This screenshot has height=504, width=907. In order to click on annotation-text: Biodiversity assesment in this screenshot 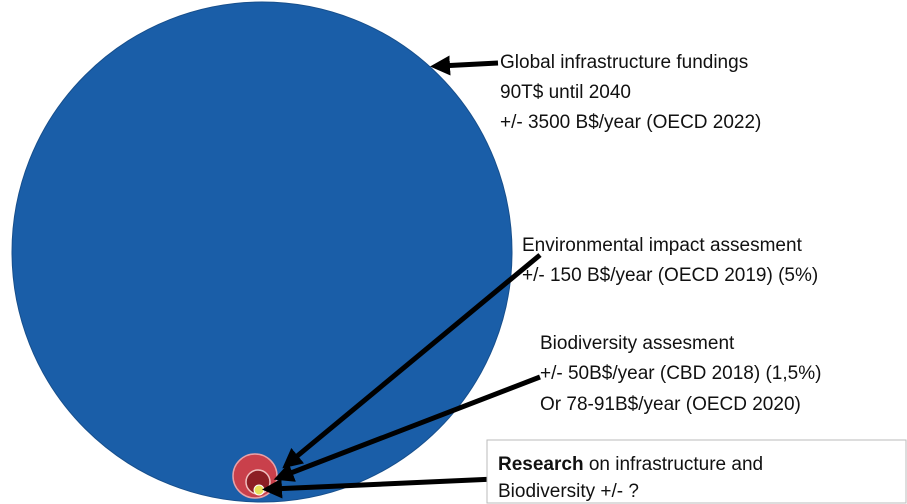, I will do `click(637, 343)`.